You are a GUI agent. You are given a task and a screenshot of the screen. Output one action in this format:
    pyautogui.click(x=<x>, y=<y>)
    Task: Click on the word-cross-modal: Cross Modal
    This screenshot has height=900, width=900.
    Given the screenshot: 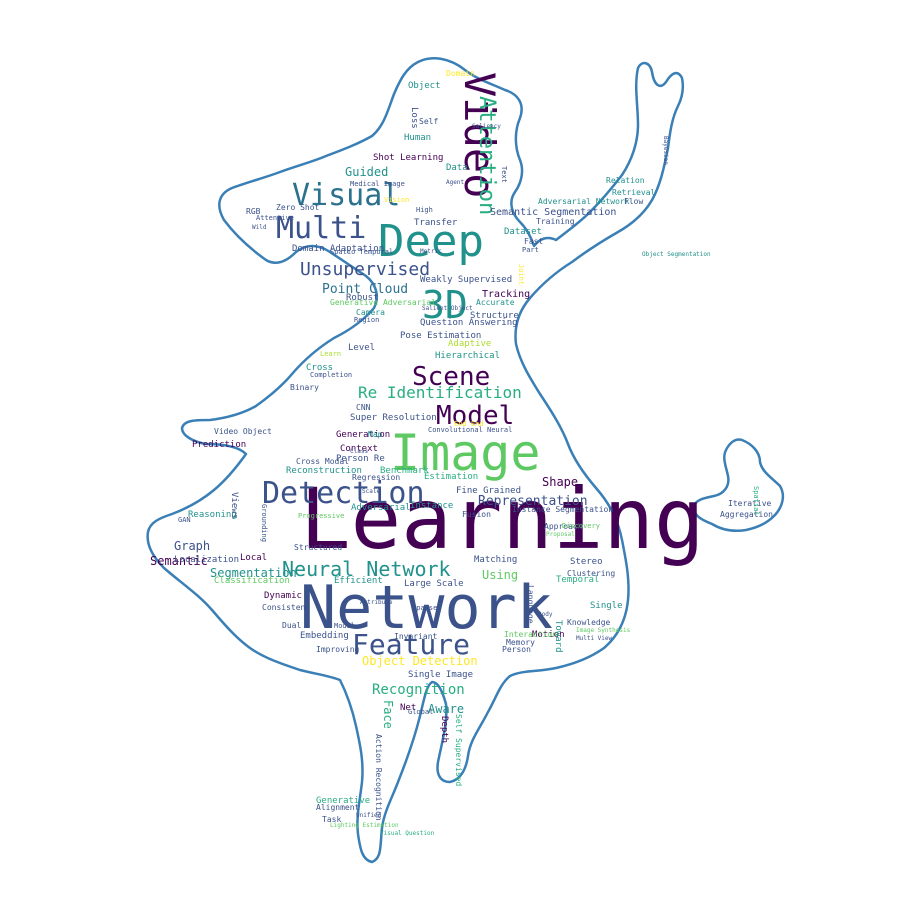 What is the action you would take?
    pyautogui.click(x=322, y=461)
    